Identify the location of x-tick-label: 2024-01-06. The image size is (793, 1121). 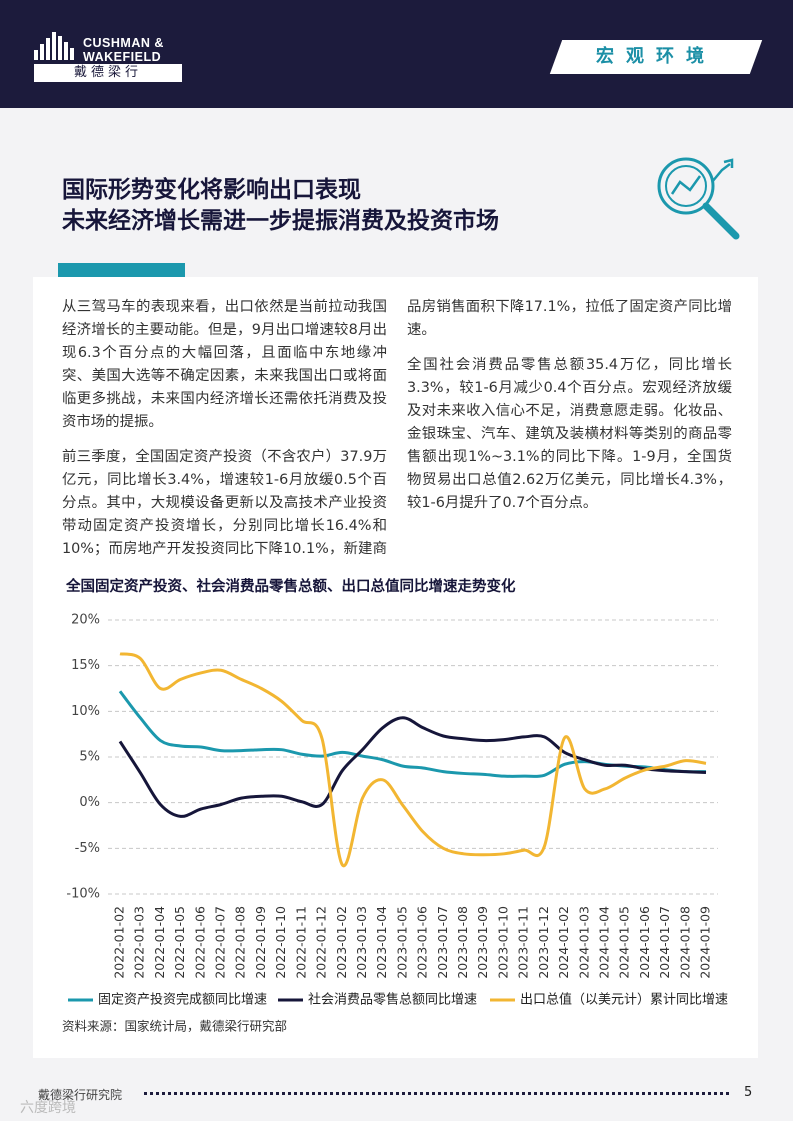
(644, 942).